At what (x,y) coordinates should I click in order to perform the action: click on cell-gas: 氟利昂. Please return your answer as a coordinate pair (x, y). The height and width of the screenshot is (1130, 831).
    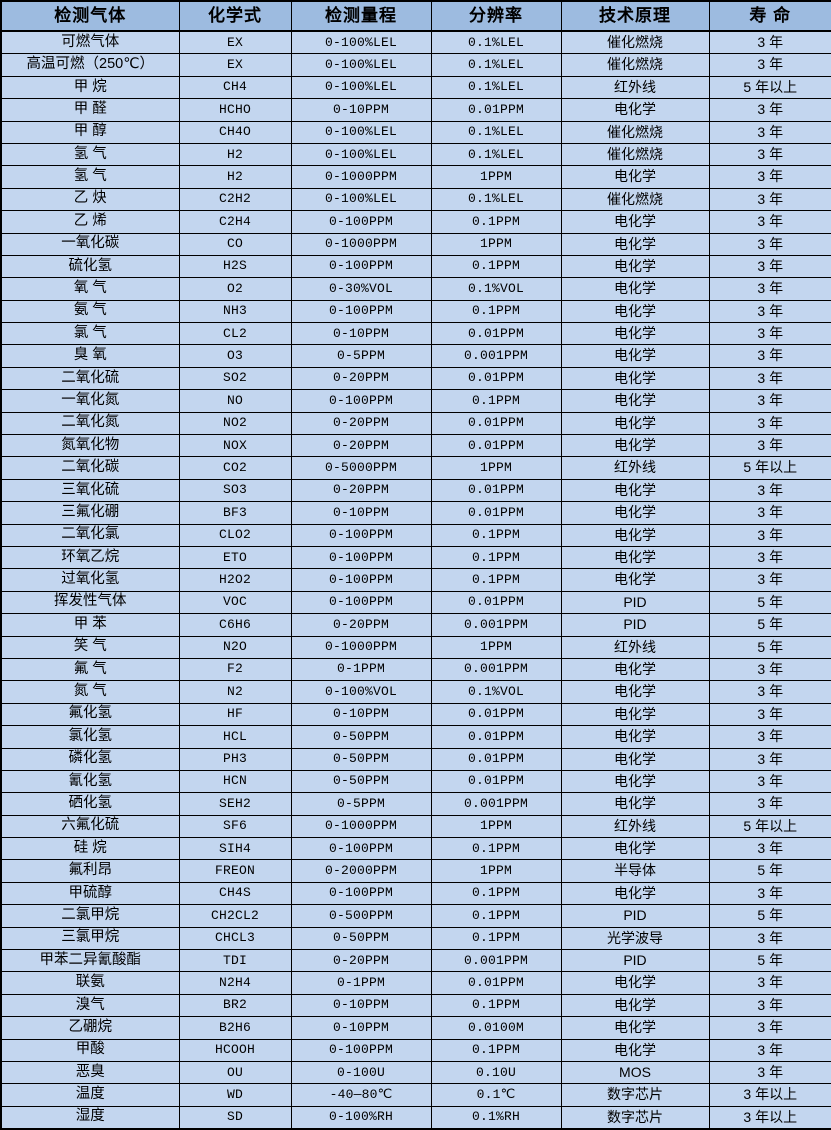
    Looking at the image, I should click on (90, 871).